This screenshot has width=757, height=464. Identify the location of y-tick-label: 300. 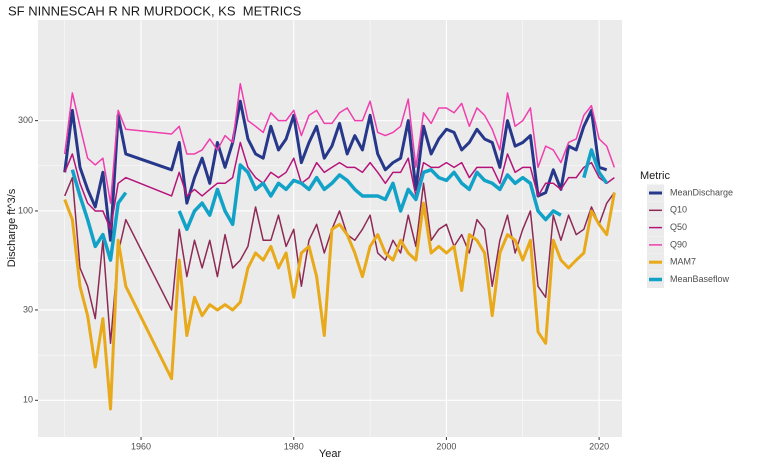
(25, 120).